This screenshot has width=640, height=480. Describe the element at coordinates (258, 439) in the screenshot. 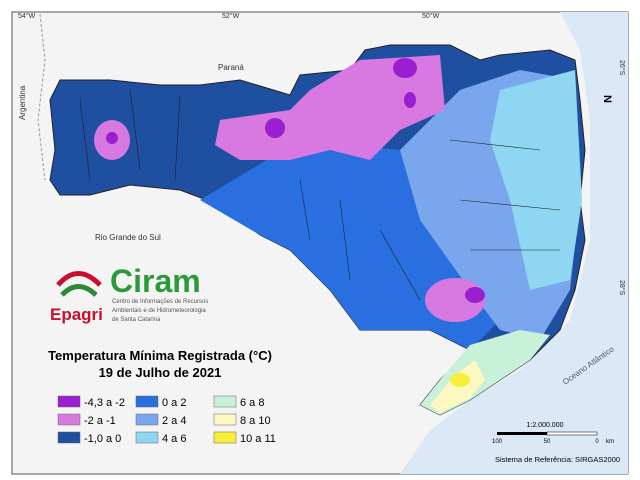

I see `legend-label: 10 a 11` at that location.